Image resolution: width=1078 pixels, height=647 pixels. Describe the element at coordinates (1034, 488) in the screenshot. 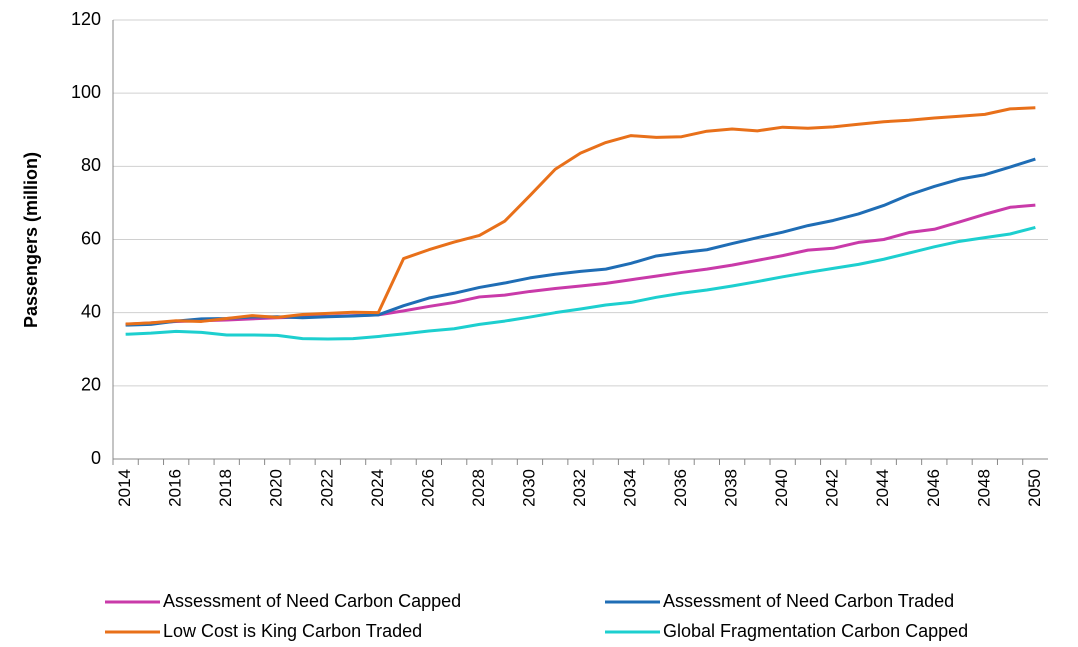

I see `x-tick-label: 2050` at that location.